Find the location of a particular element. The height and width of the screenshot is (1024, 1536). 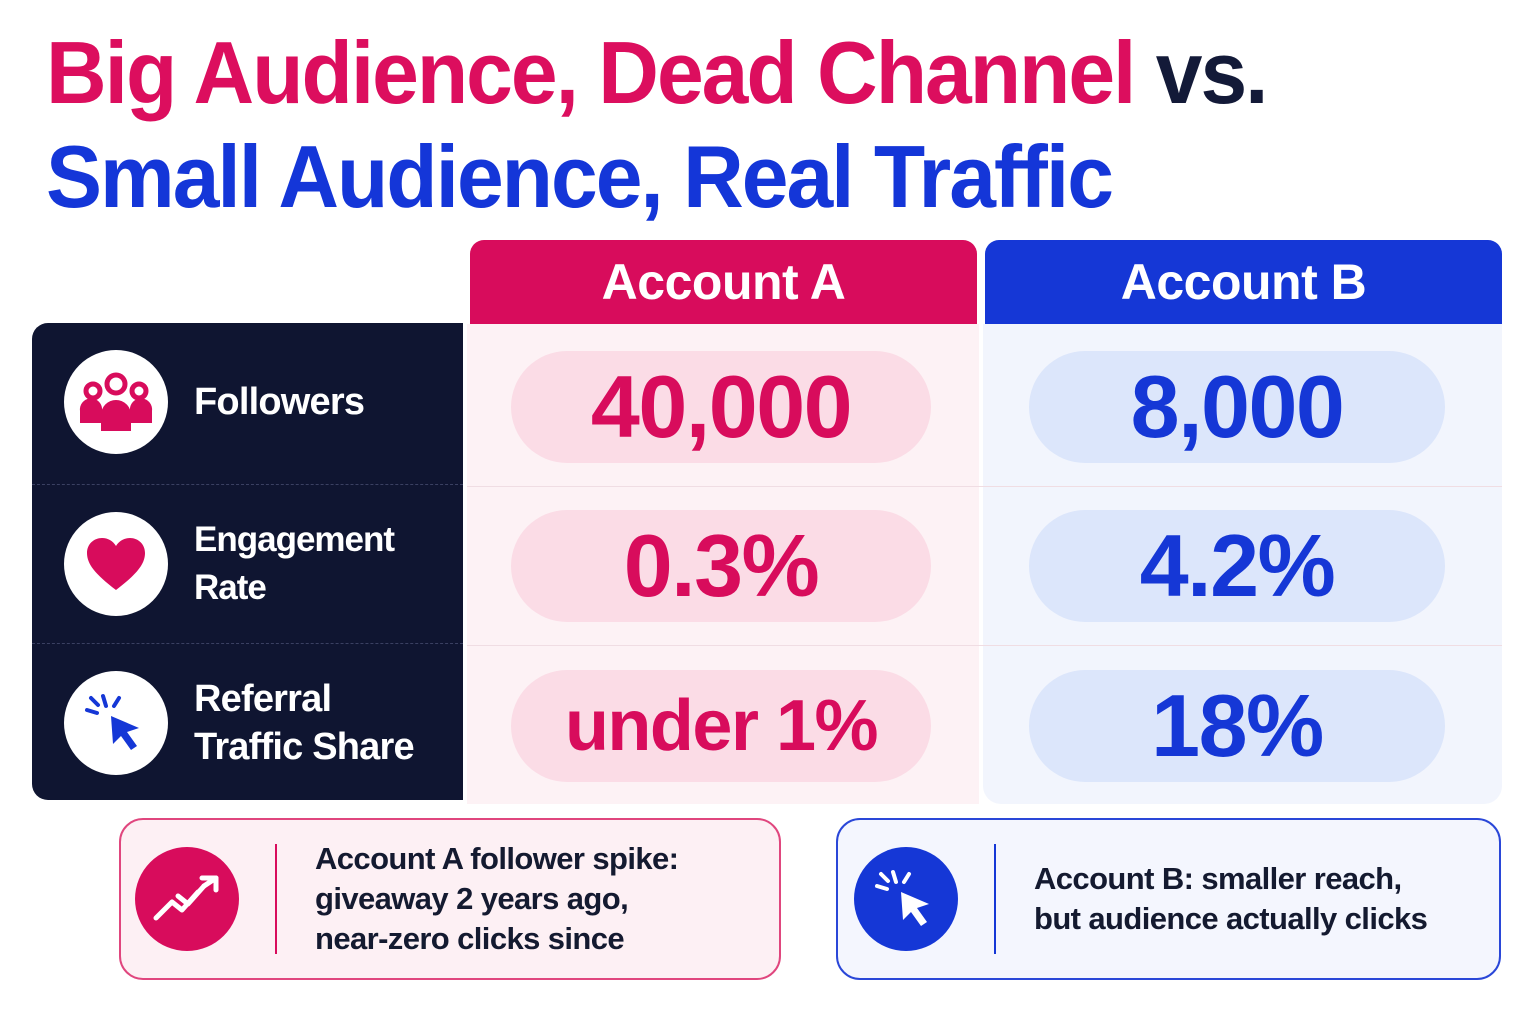

value-referral-account-b: 18% is located at coordinates (1237, 726).